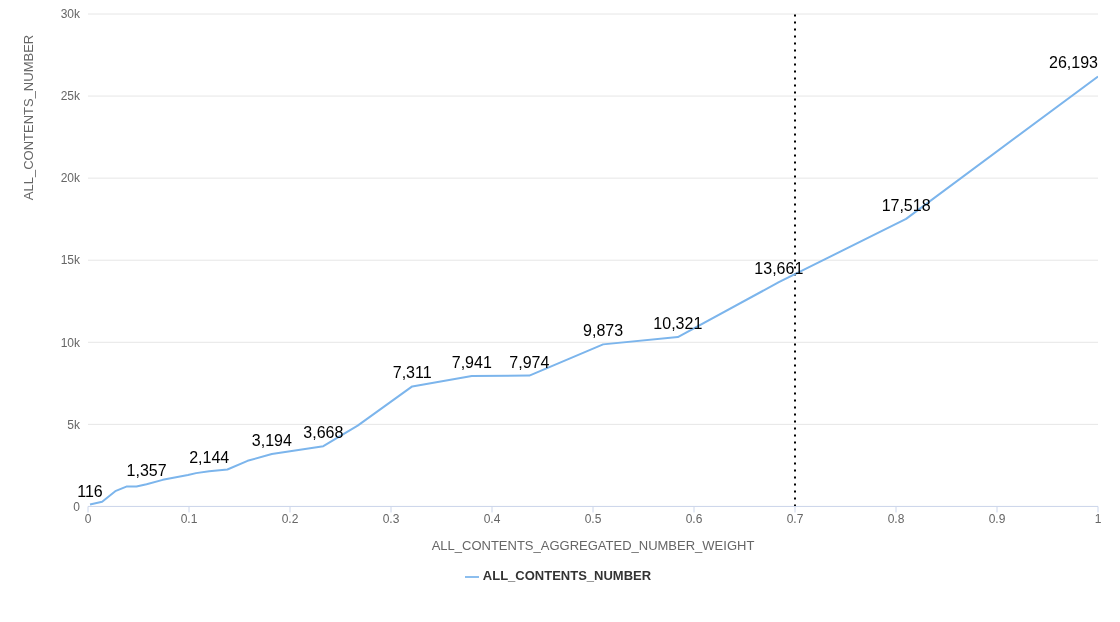  I want to click on data-label: 7,974, so click(529, 362).